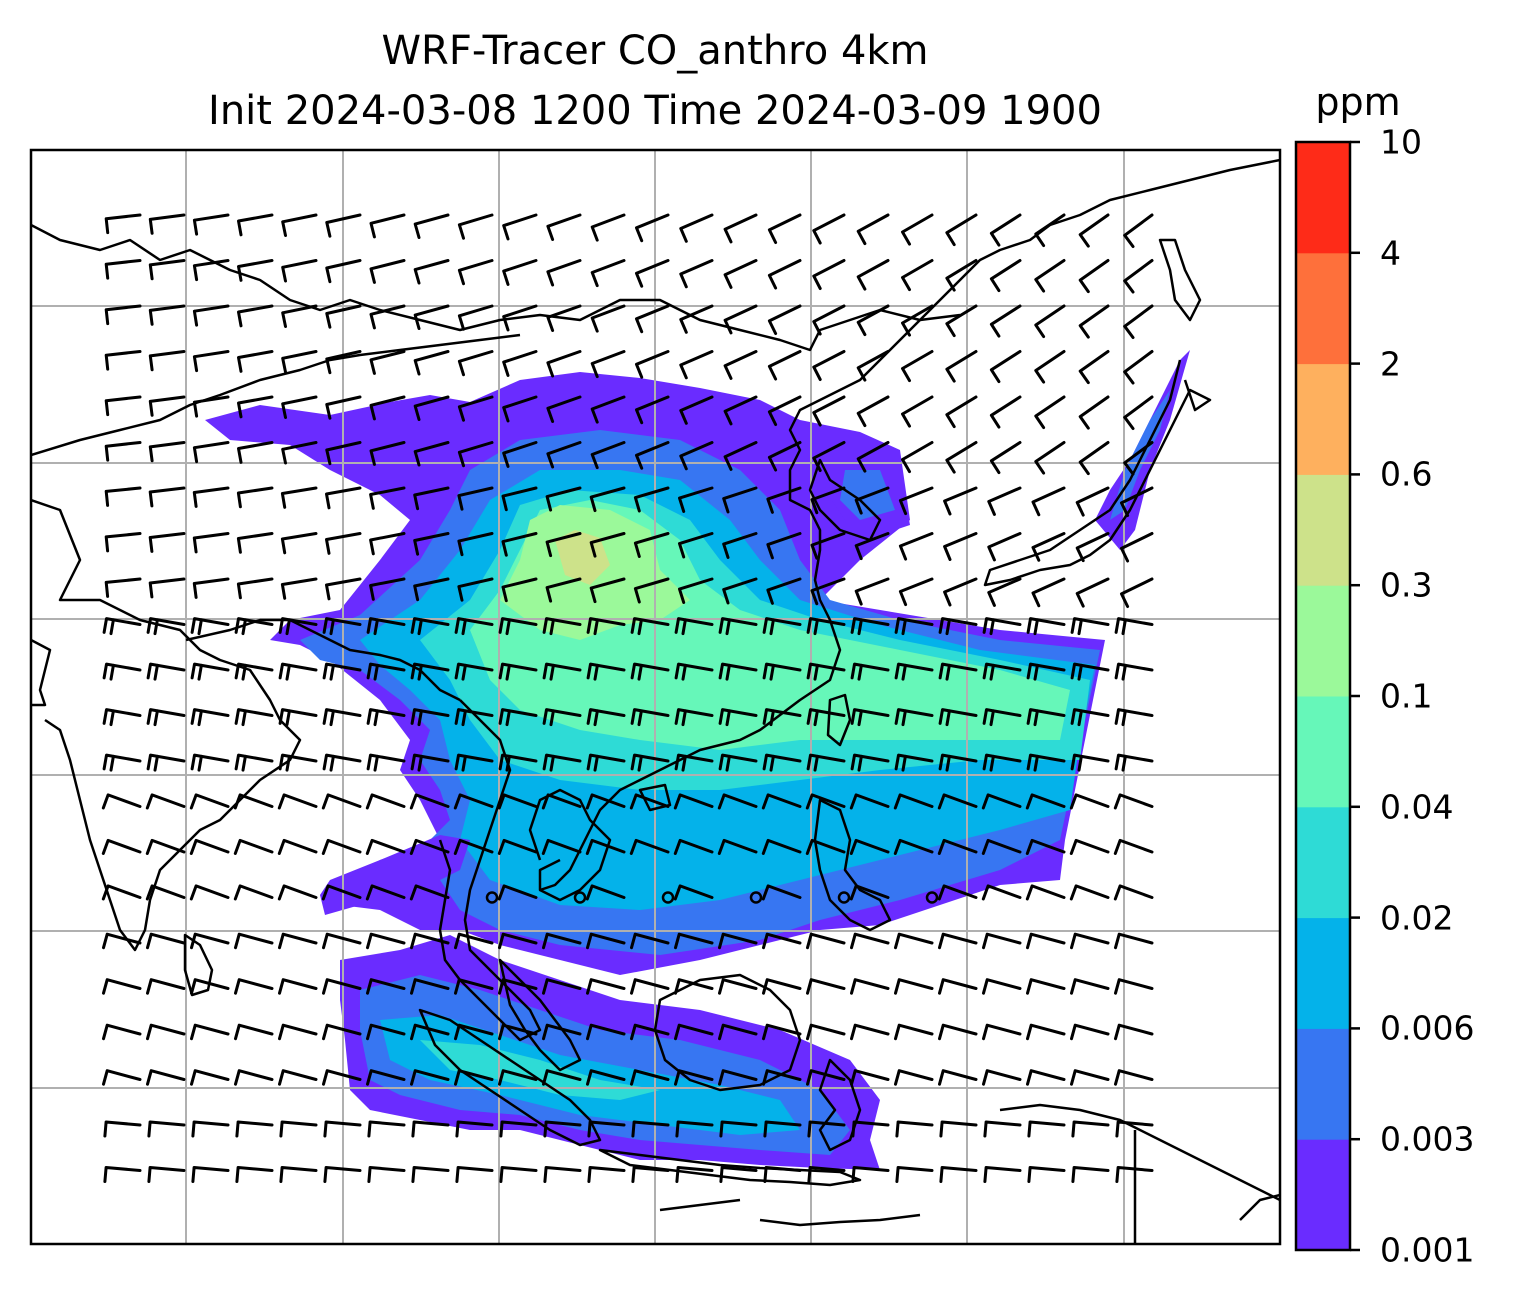 This screenshot has width=1528, height=1306. Describe the element at coordinates (852, 865) in the screenshot. I see `philippines-coast` at that location.